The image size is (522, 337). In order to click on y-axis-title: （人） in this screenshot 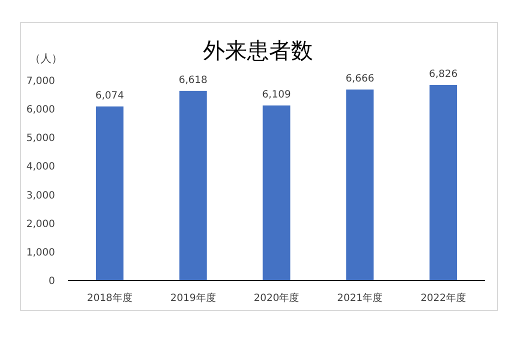, I will do `click(46, 58)`.